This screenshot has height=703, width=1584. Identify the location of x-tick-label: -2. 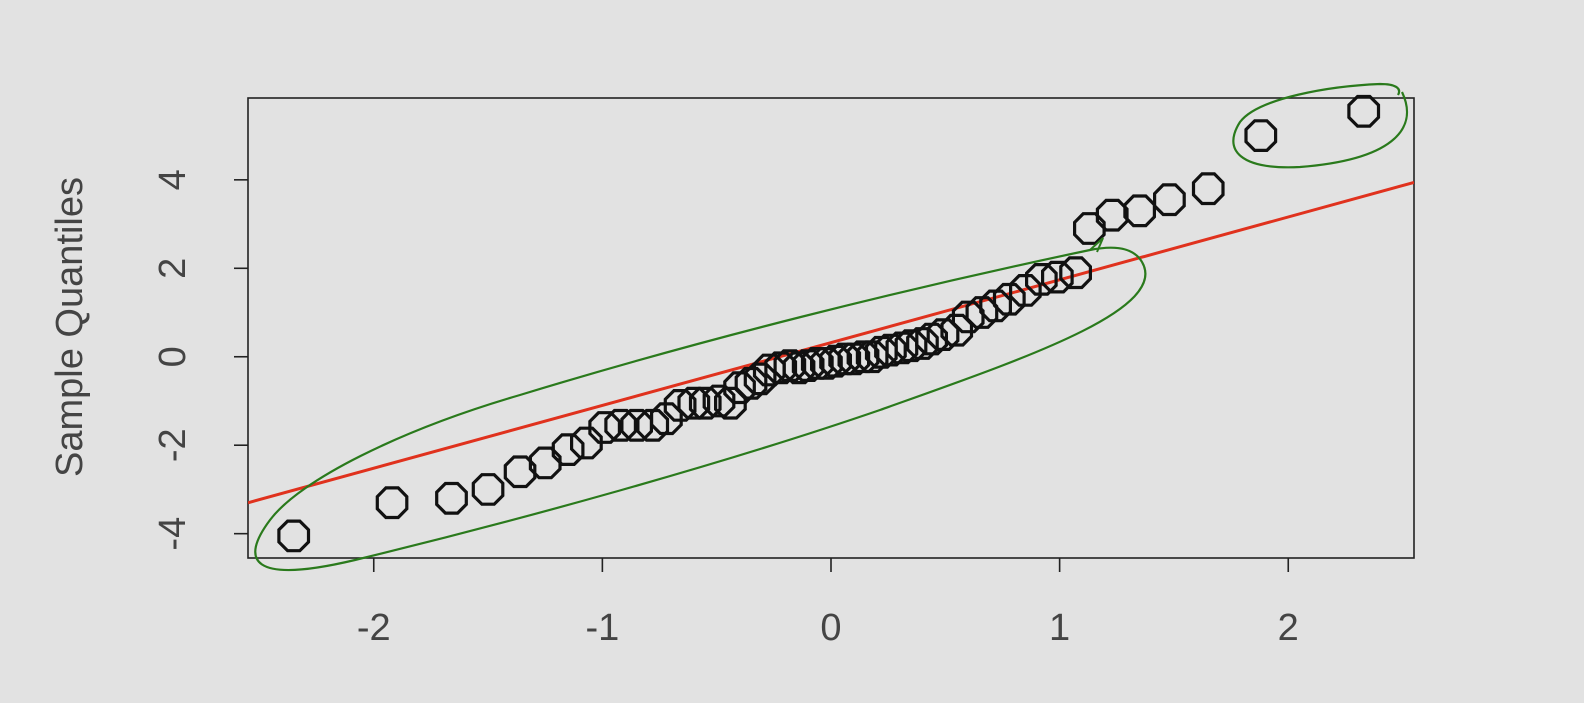
(374, 628).